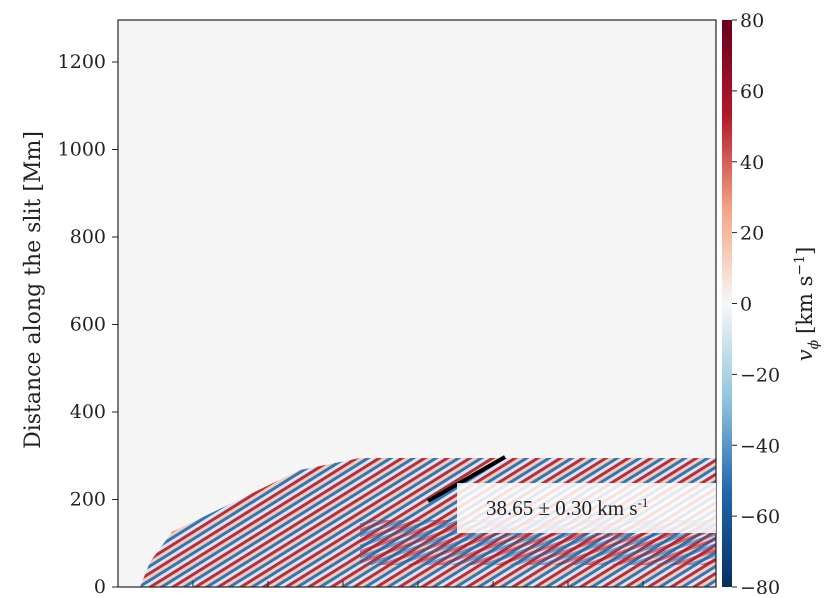 The height and width of the screenshot is (598, 833). Describe the element at coordinates (466, 479) in the screenshot. I see `fit-line` at that location.